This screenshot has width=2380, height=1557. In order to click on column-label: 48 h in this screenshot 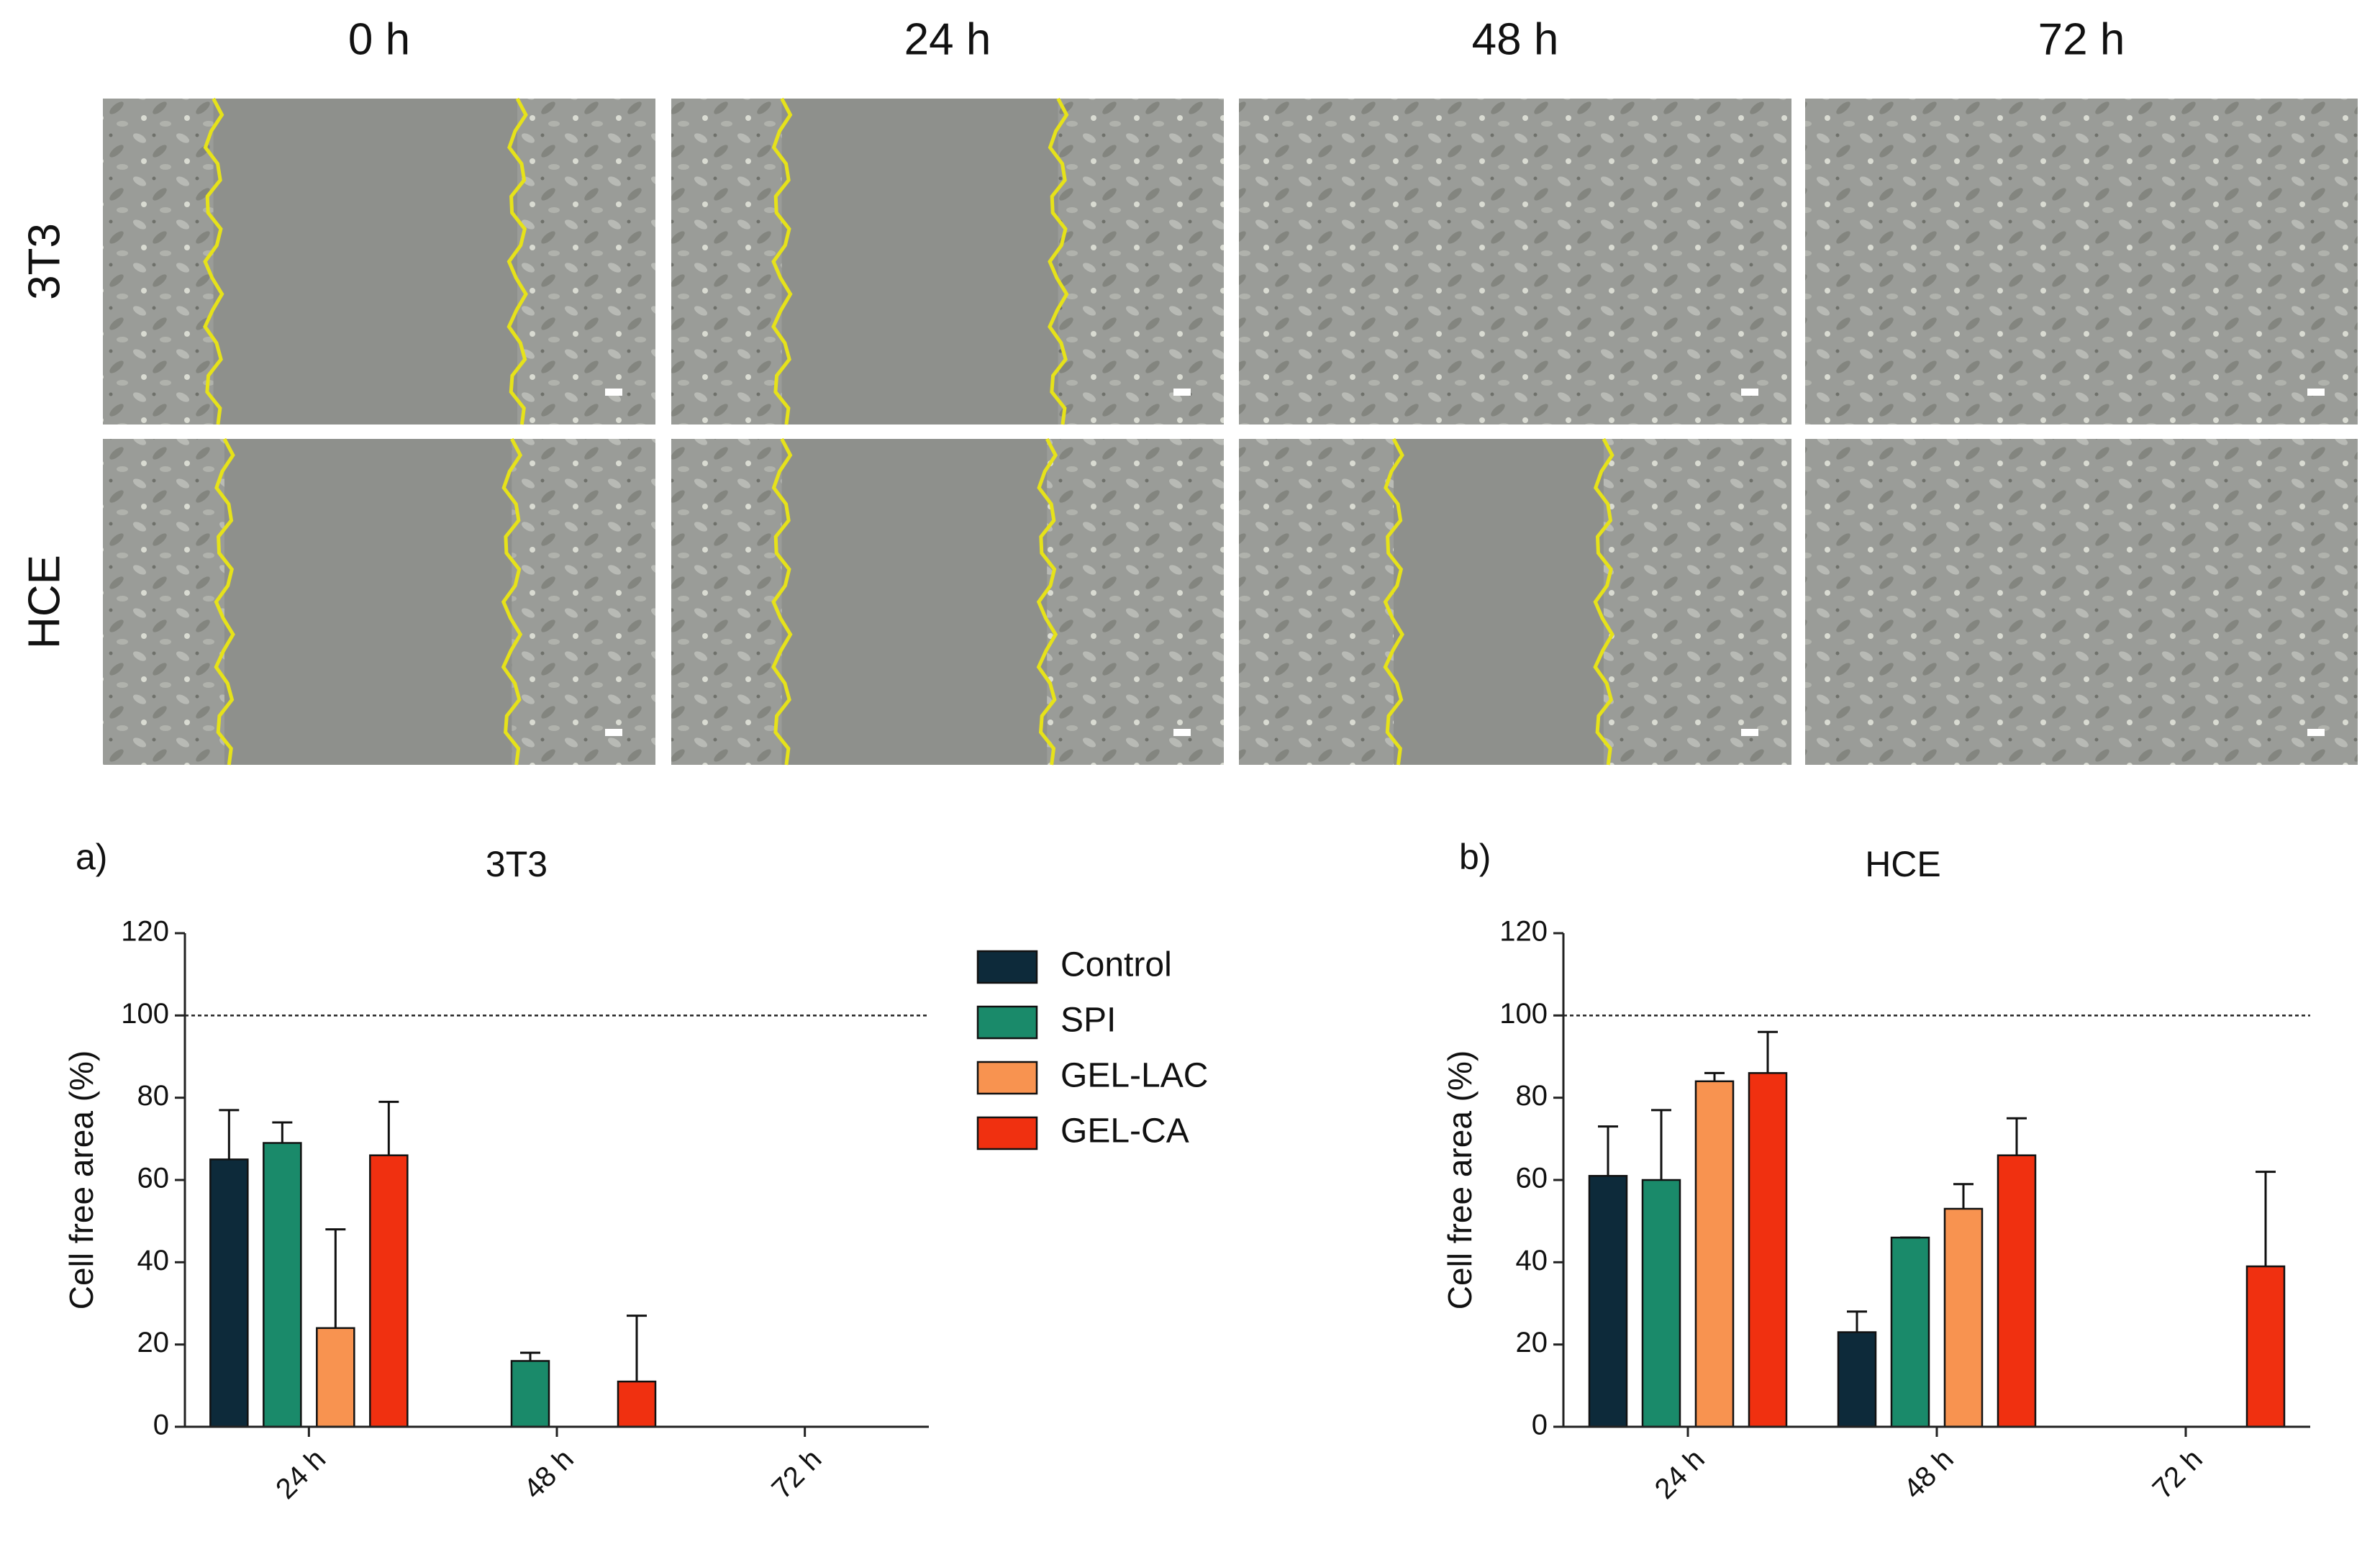, I will do `click(1515, 39)`.